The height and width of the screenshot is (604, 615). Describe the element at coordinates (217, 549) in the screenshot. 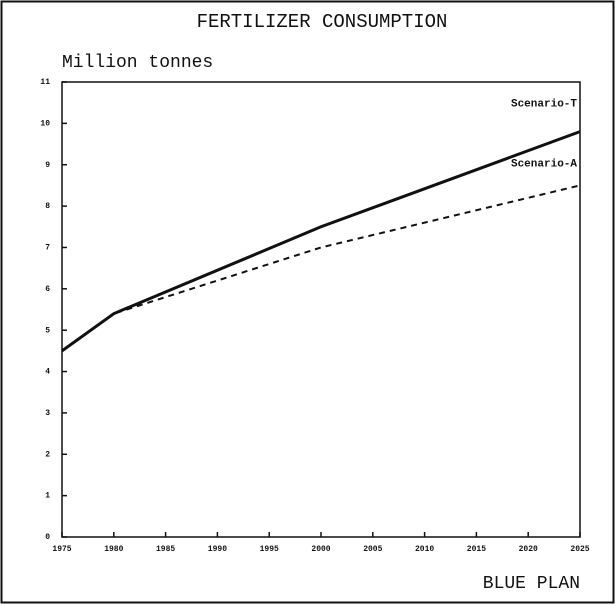

I see `x-tick-label: 1990` at that location.